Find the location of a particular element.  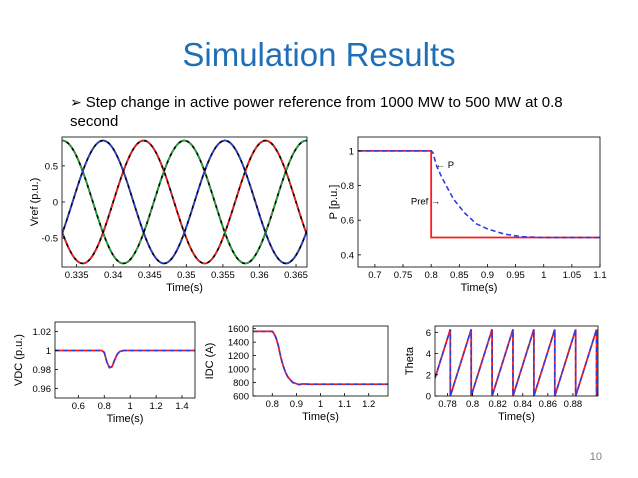

idc-xtick-label: 1.1 is located at coordinates (344, 404).